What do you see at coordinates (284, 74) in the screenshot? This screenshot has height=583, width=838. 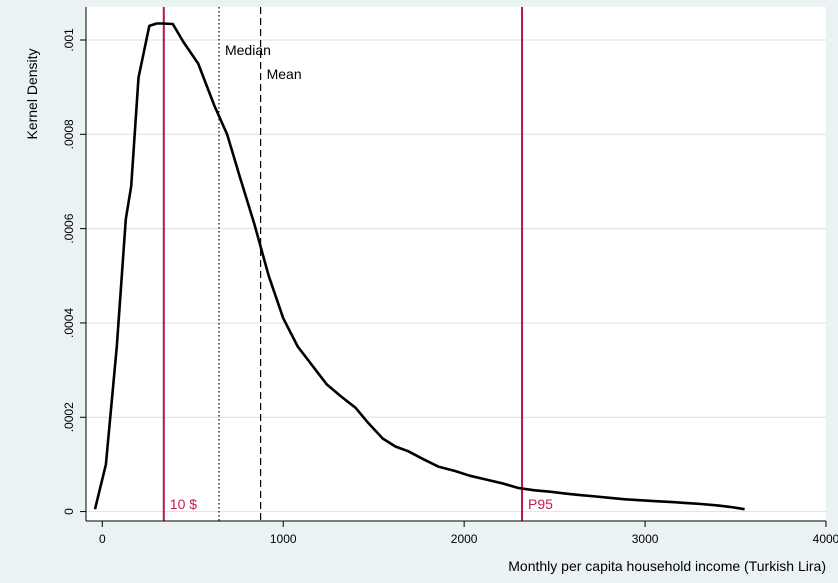 I see `reference-line-label: Mean` at bounding box center [284, 74].